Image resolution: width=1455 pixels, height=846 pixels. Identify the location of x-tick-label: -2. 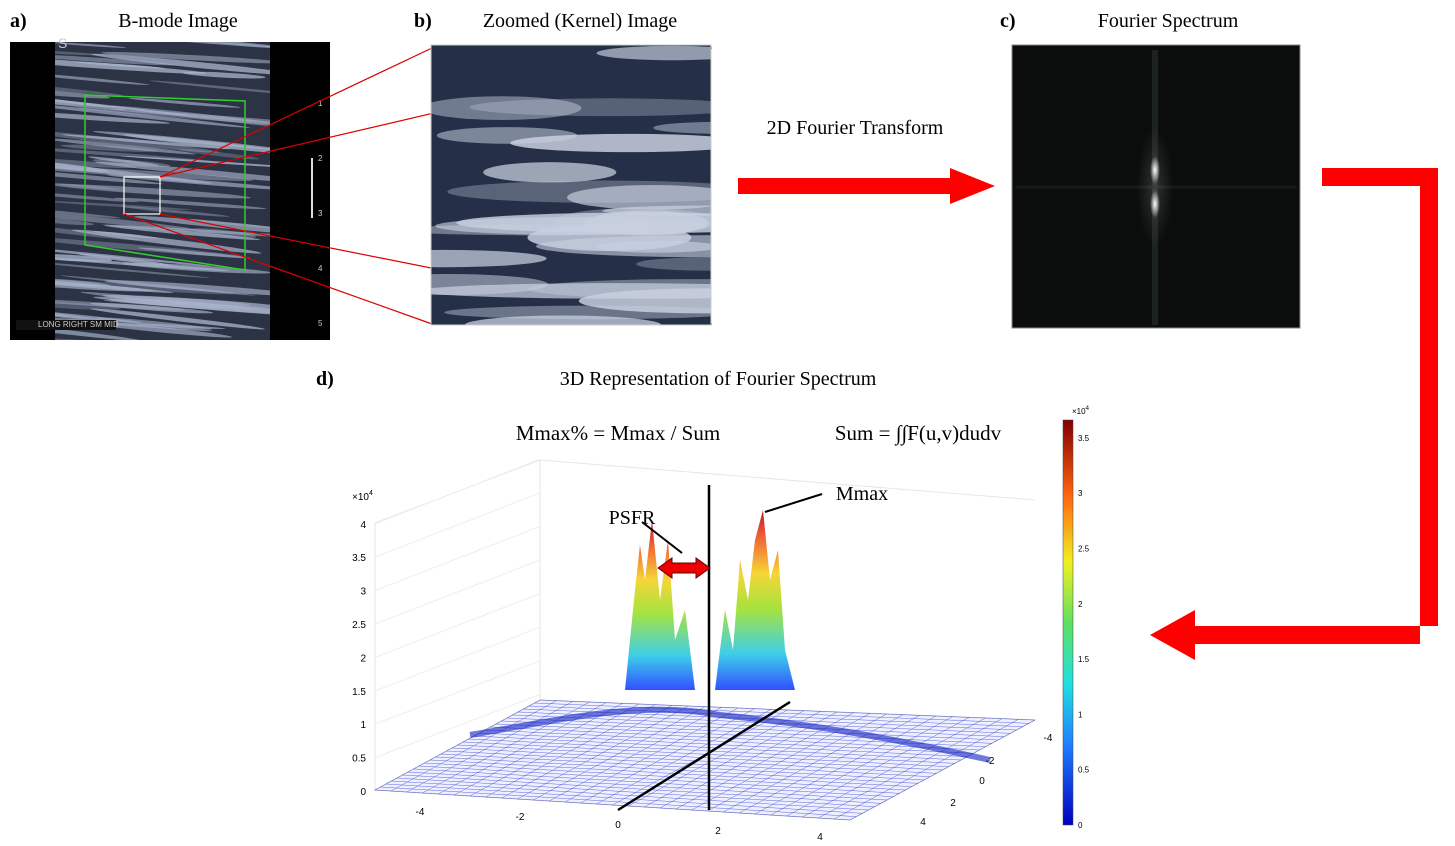
(520, 817).